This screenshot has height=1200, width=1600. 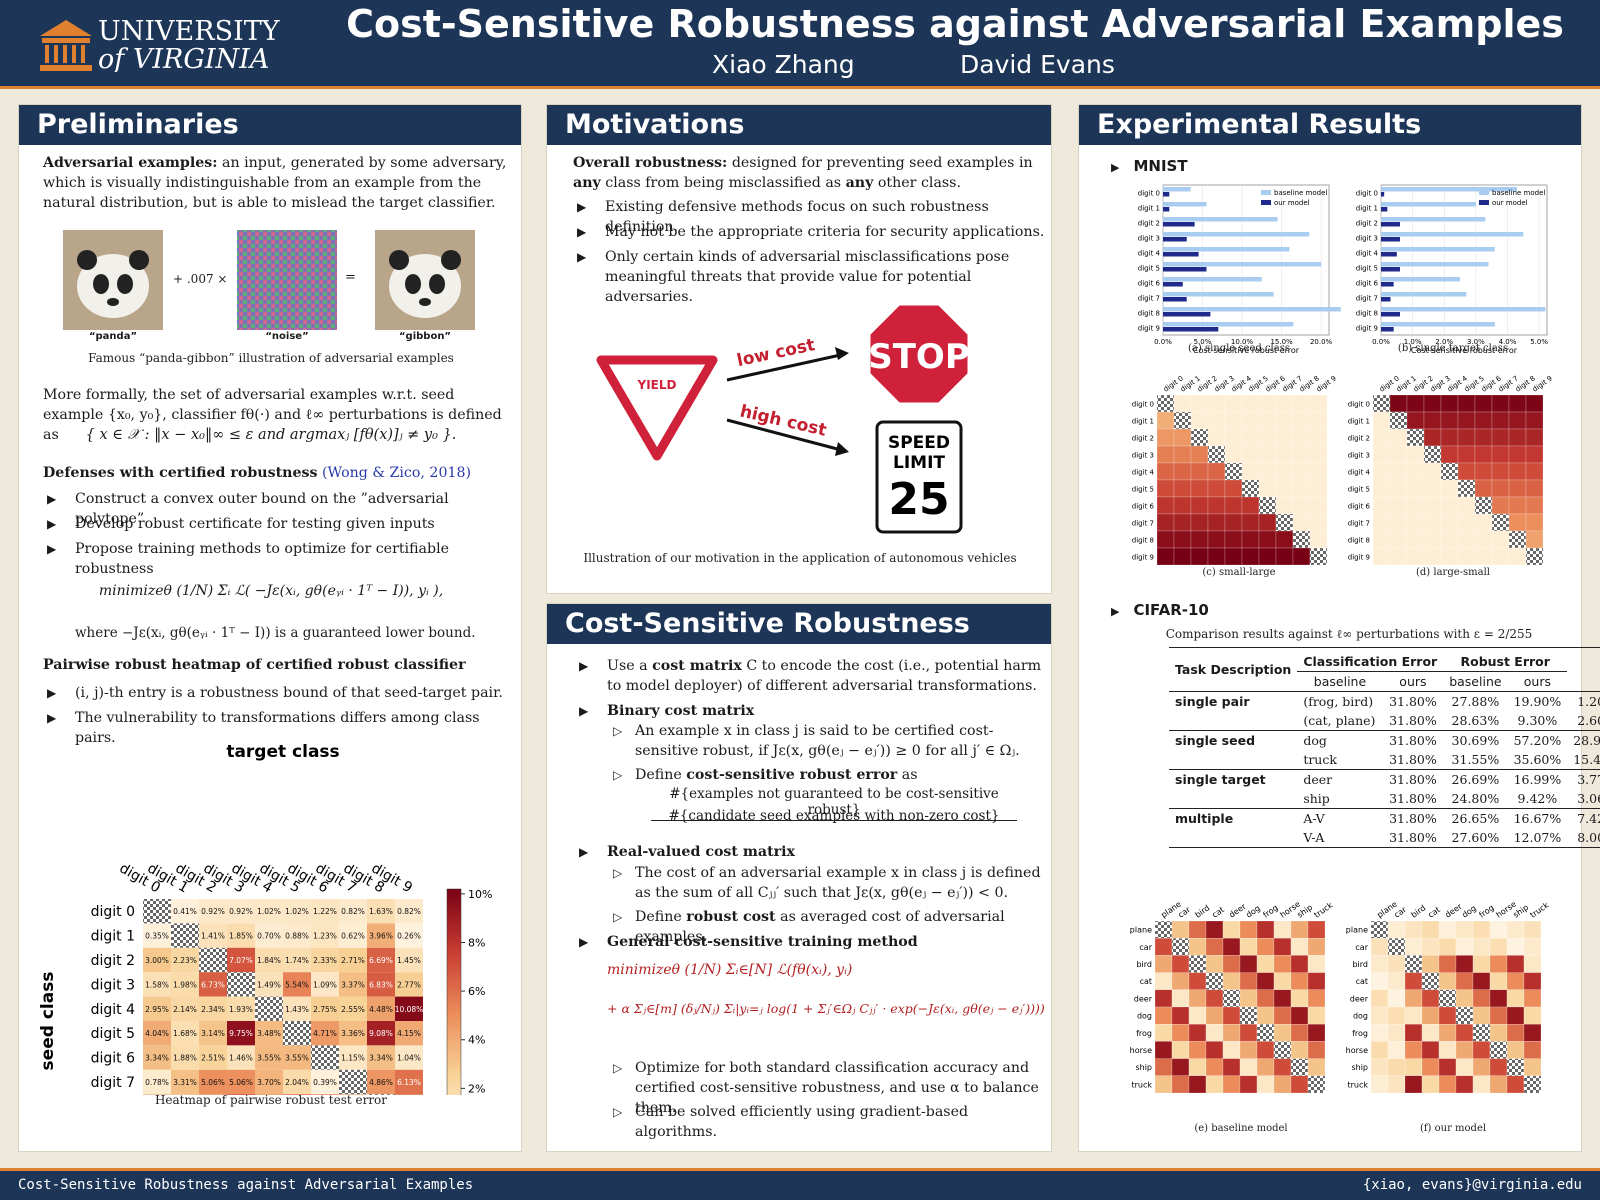 I want to click on table-row: truck 31.80% 31.55% 35.60% 15.40%, so click(x=1384, y=760).